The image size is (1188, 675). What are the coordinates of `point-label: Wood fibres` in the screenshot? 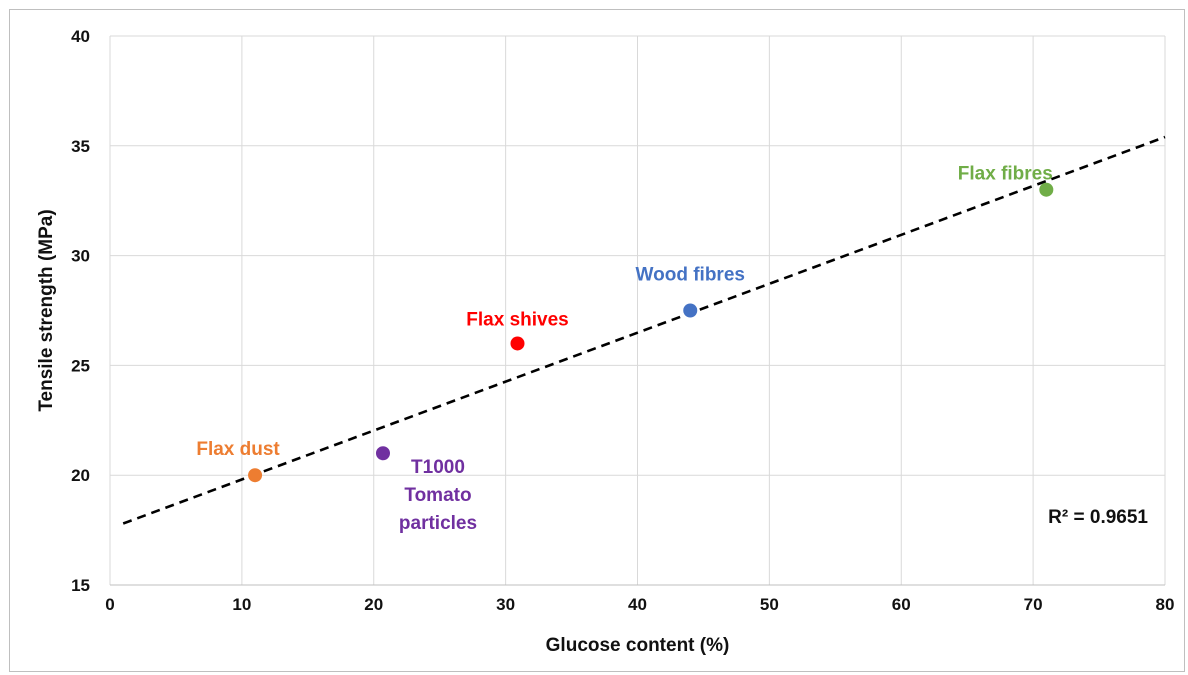 It's located at (690, 275).